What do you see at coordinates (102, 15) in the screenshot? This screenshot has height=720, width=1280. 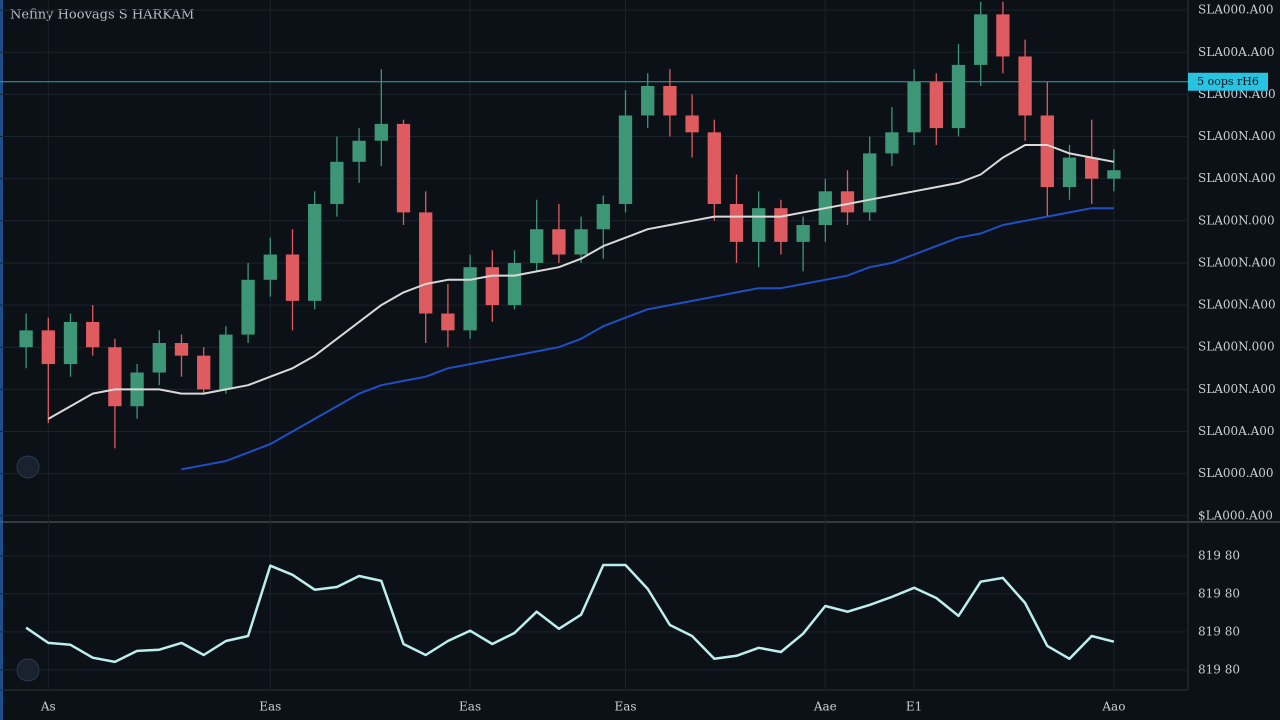 I see `chart-title: Nefiny Hoovags S HARKAM` at bounding box center [102, 15].